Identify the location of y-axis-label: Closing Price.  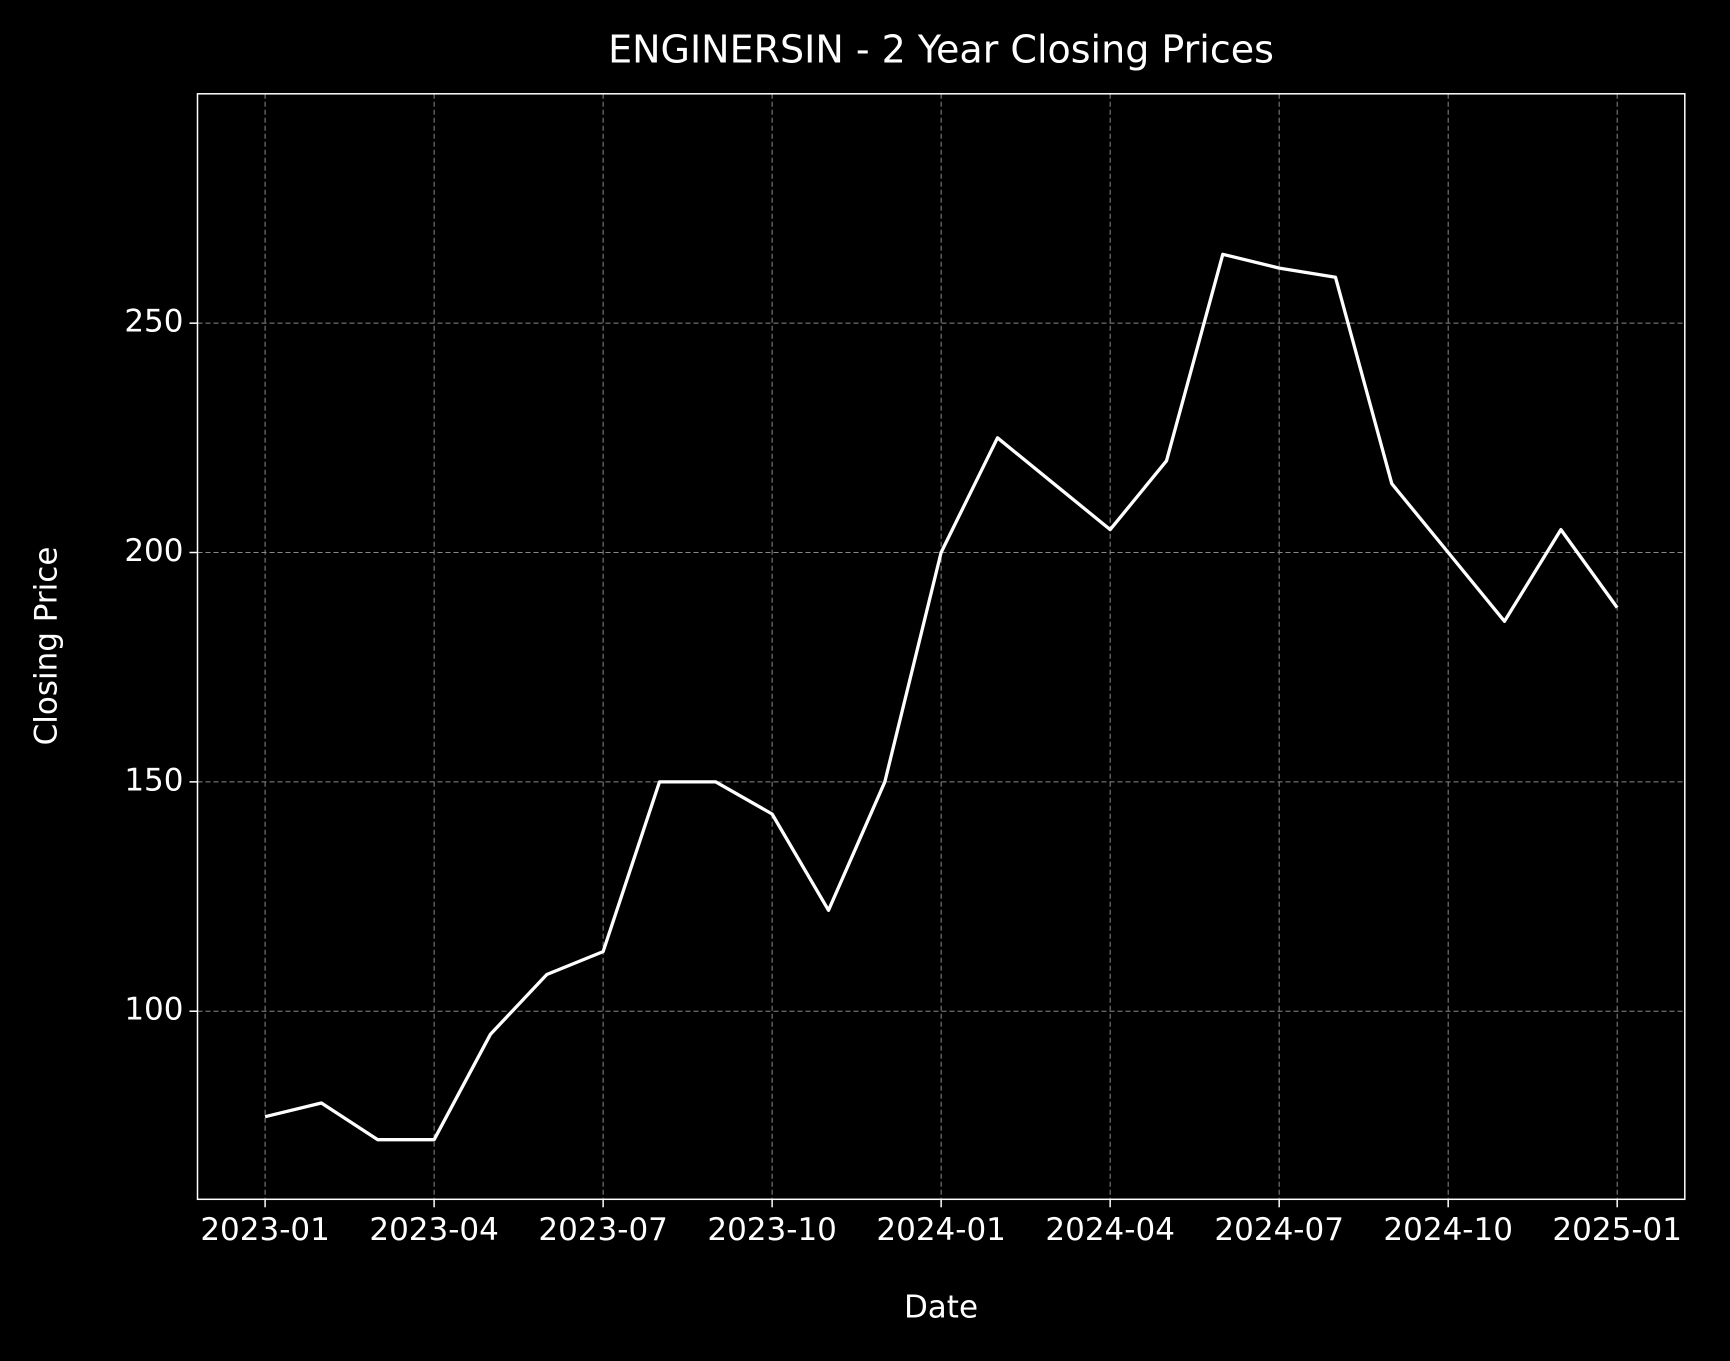
(47, 646).